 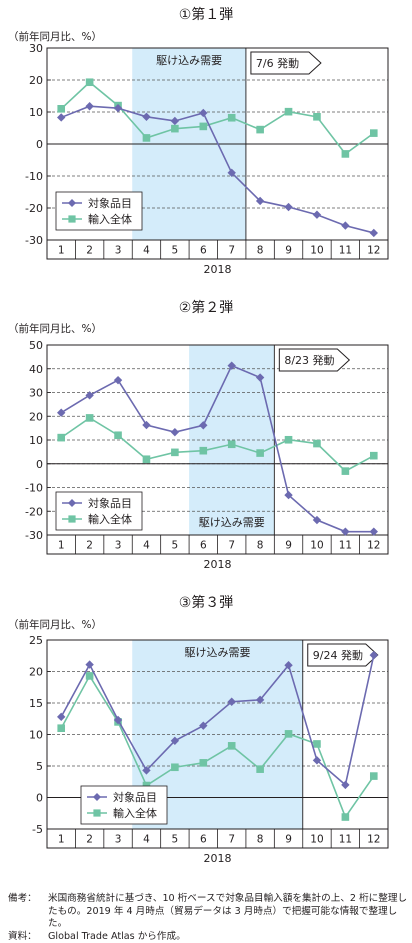 I want to click on y-tick-label: 10, so click(x=36, y=735).